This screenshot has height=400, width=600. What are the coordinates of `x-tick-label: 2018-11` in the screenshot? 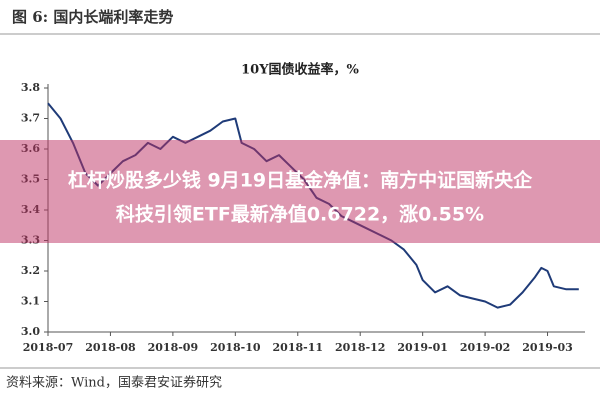 It's located at (298, 347).